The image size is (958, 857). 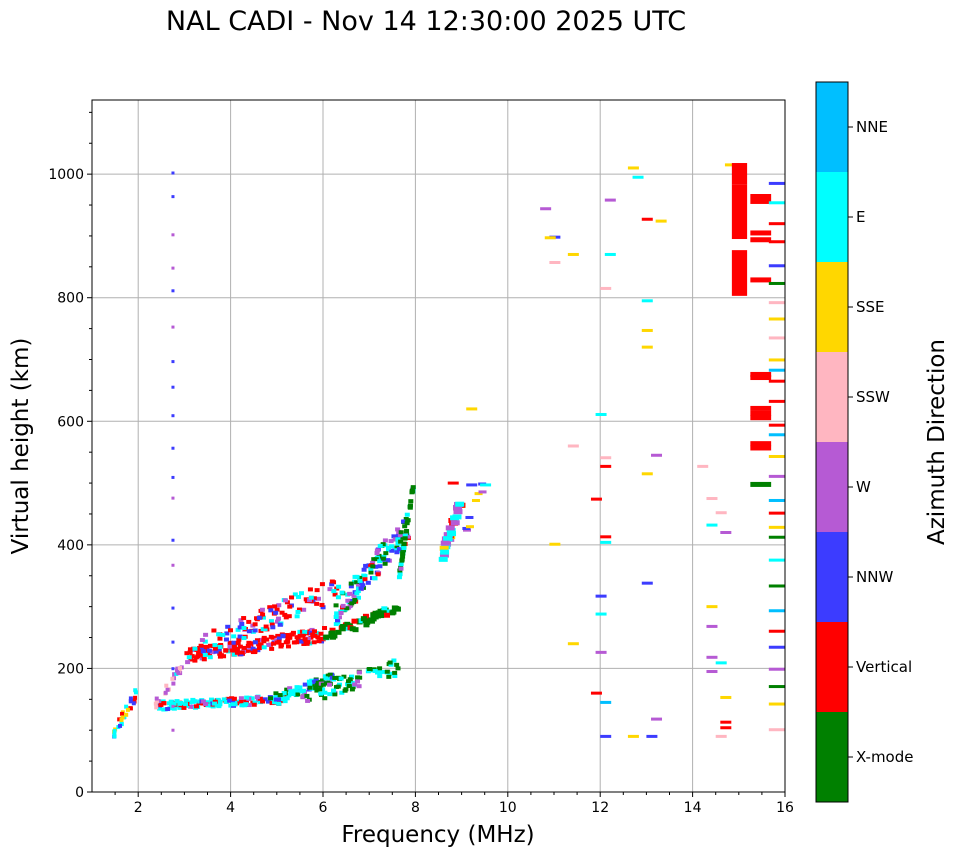 What do you see at coordinates (79, 793) in the screenshot?
I see `y-tick-label: 0` at bounding box center [79, 793].